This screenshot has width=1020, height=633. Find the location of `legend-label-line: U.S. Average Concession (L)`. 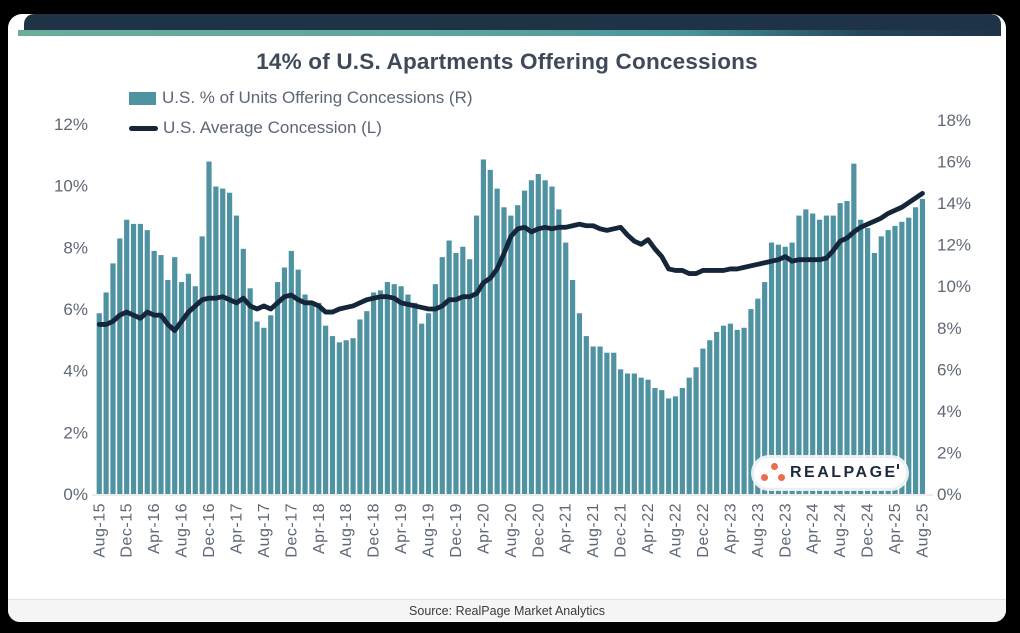

legend-label-line: U.S. Average Concession (L) is located at coordinates (272, 127).